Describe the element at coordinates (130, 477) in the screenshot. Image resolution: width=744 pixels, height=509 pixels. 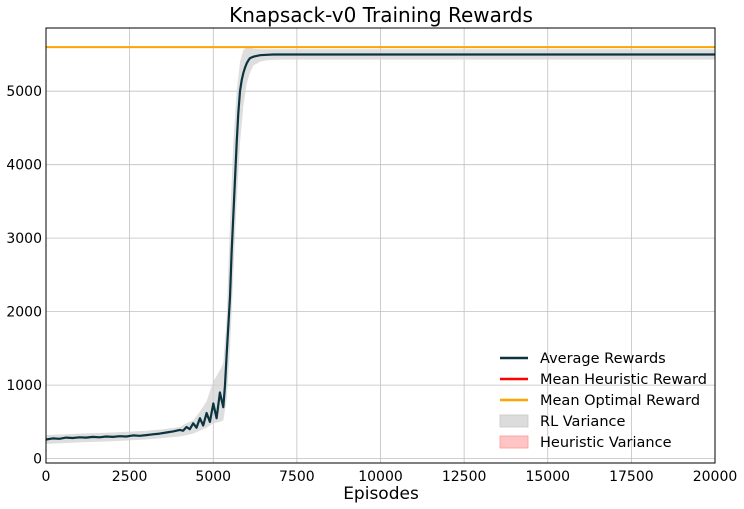
I see `x-tick-label: 2500` at that location.